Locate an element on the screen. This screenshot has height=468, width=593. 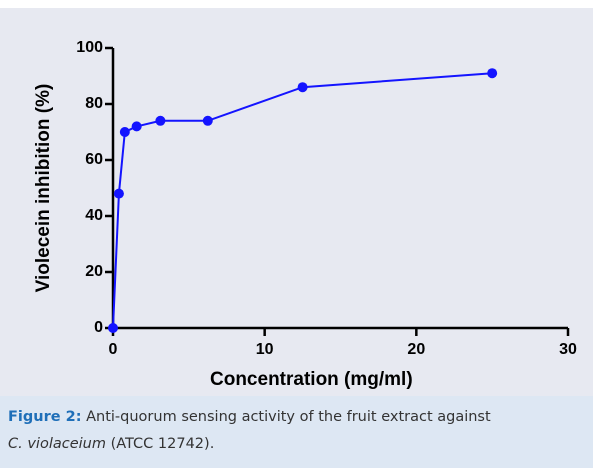
caption-label: Figure 2: is located at coordinates (45, 417).